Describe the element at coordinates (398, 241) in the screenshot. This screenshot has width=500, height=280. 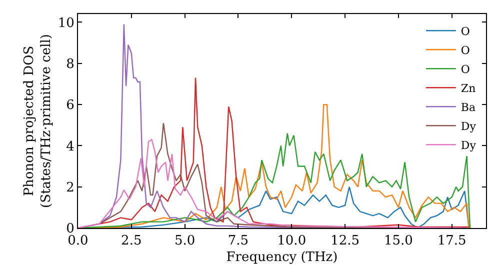
I see `x-tick-label: 15.0` at that location.